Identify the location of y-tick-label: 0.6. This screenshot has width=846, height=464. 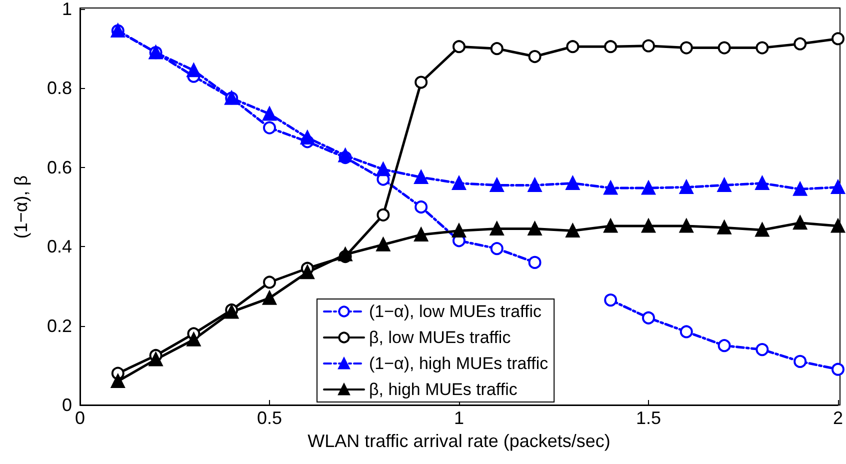
(59, 167).